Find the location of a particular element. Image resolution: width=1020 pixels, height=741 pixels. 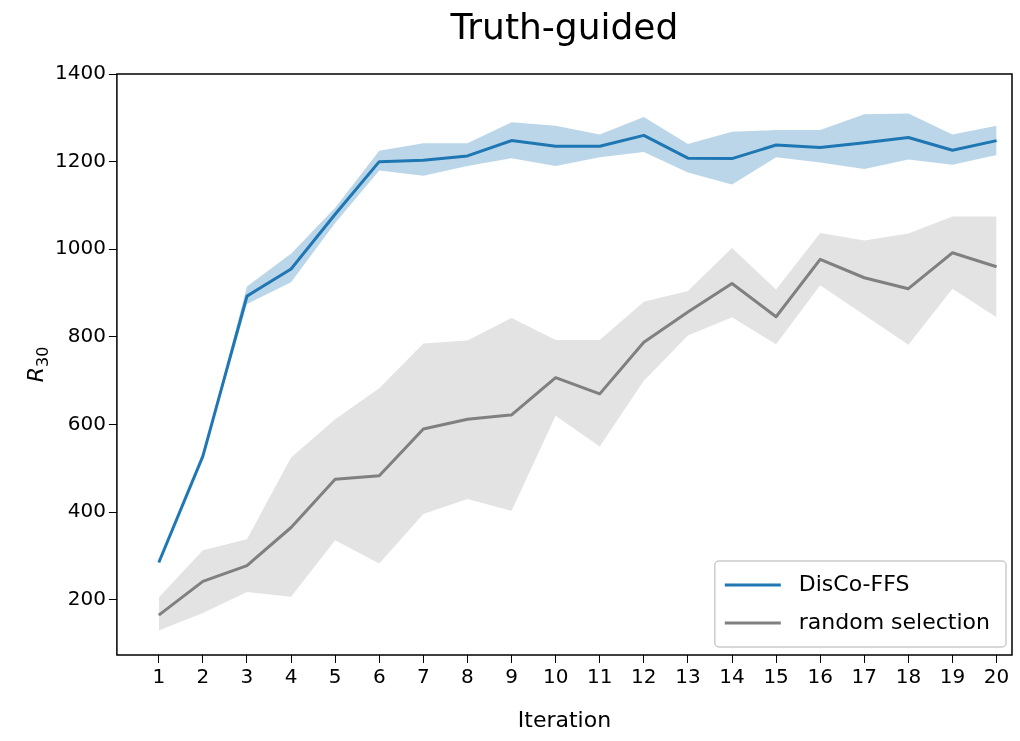

x-tick-label: 5 is located at coordinates (335, 676).